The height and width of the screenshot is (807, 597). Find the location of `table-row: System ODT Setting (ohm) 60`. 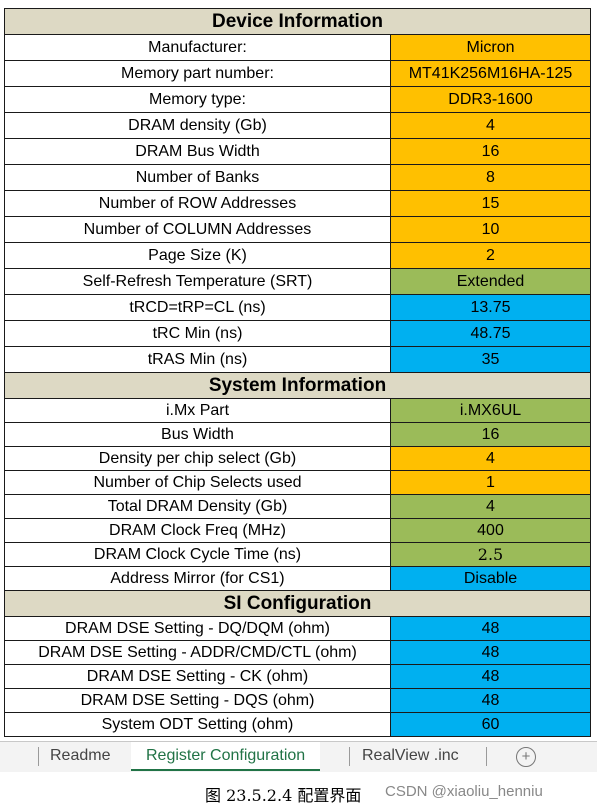

table-row: System ODT Setting (ohm) 60 is located at coordinates (298, 724).